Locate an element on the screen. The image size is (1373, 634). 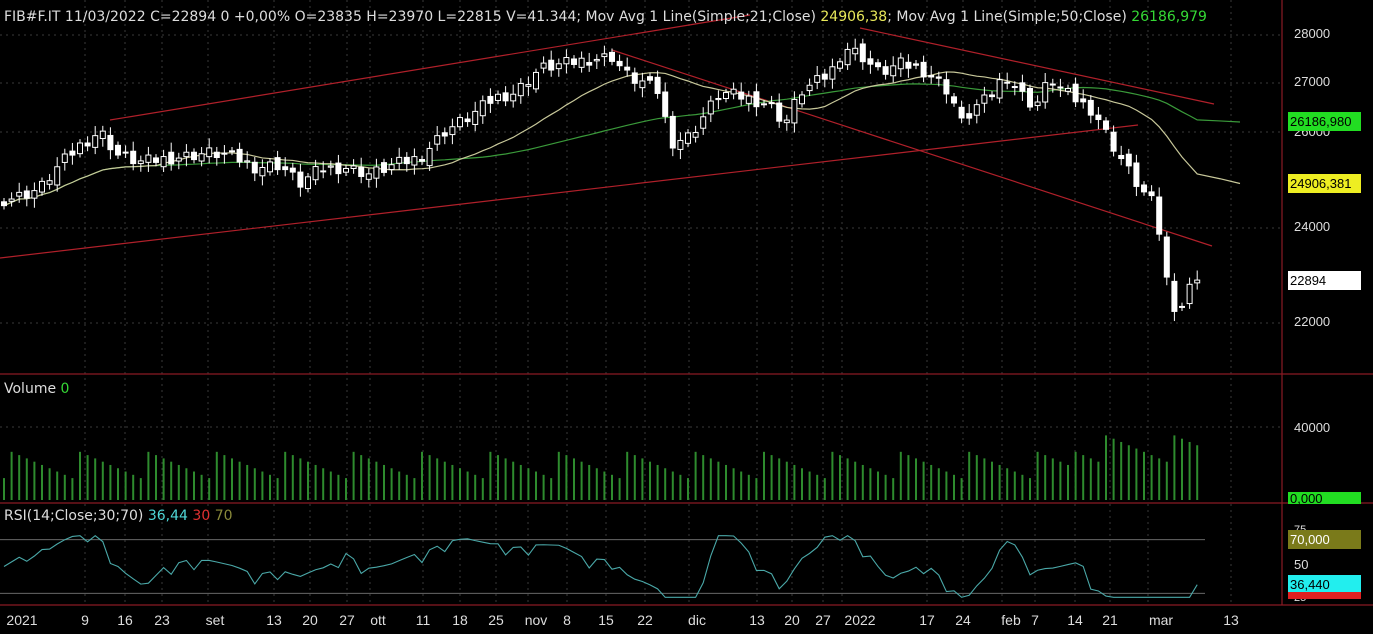
y-tick-24000: 24000 is located at coordinates (1312, 226).